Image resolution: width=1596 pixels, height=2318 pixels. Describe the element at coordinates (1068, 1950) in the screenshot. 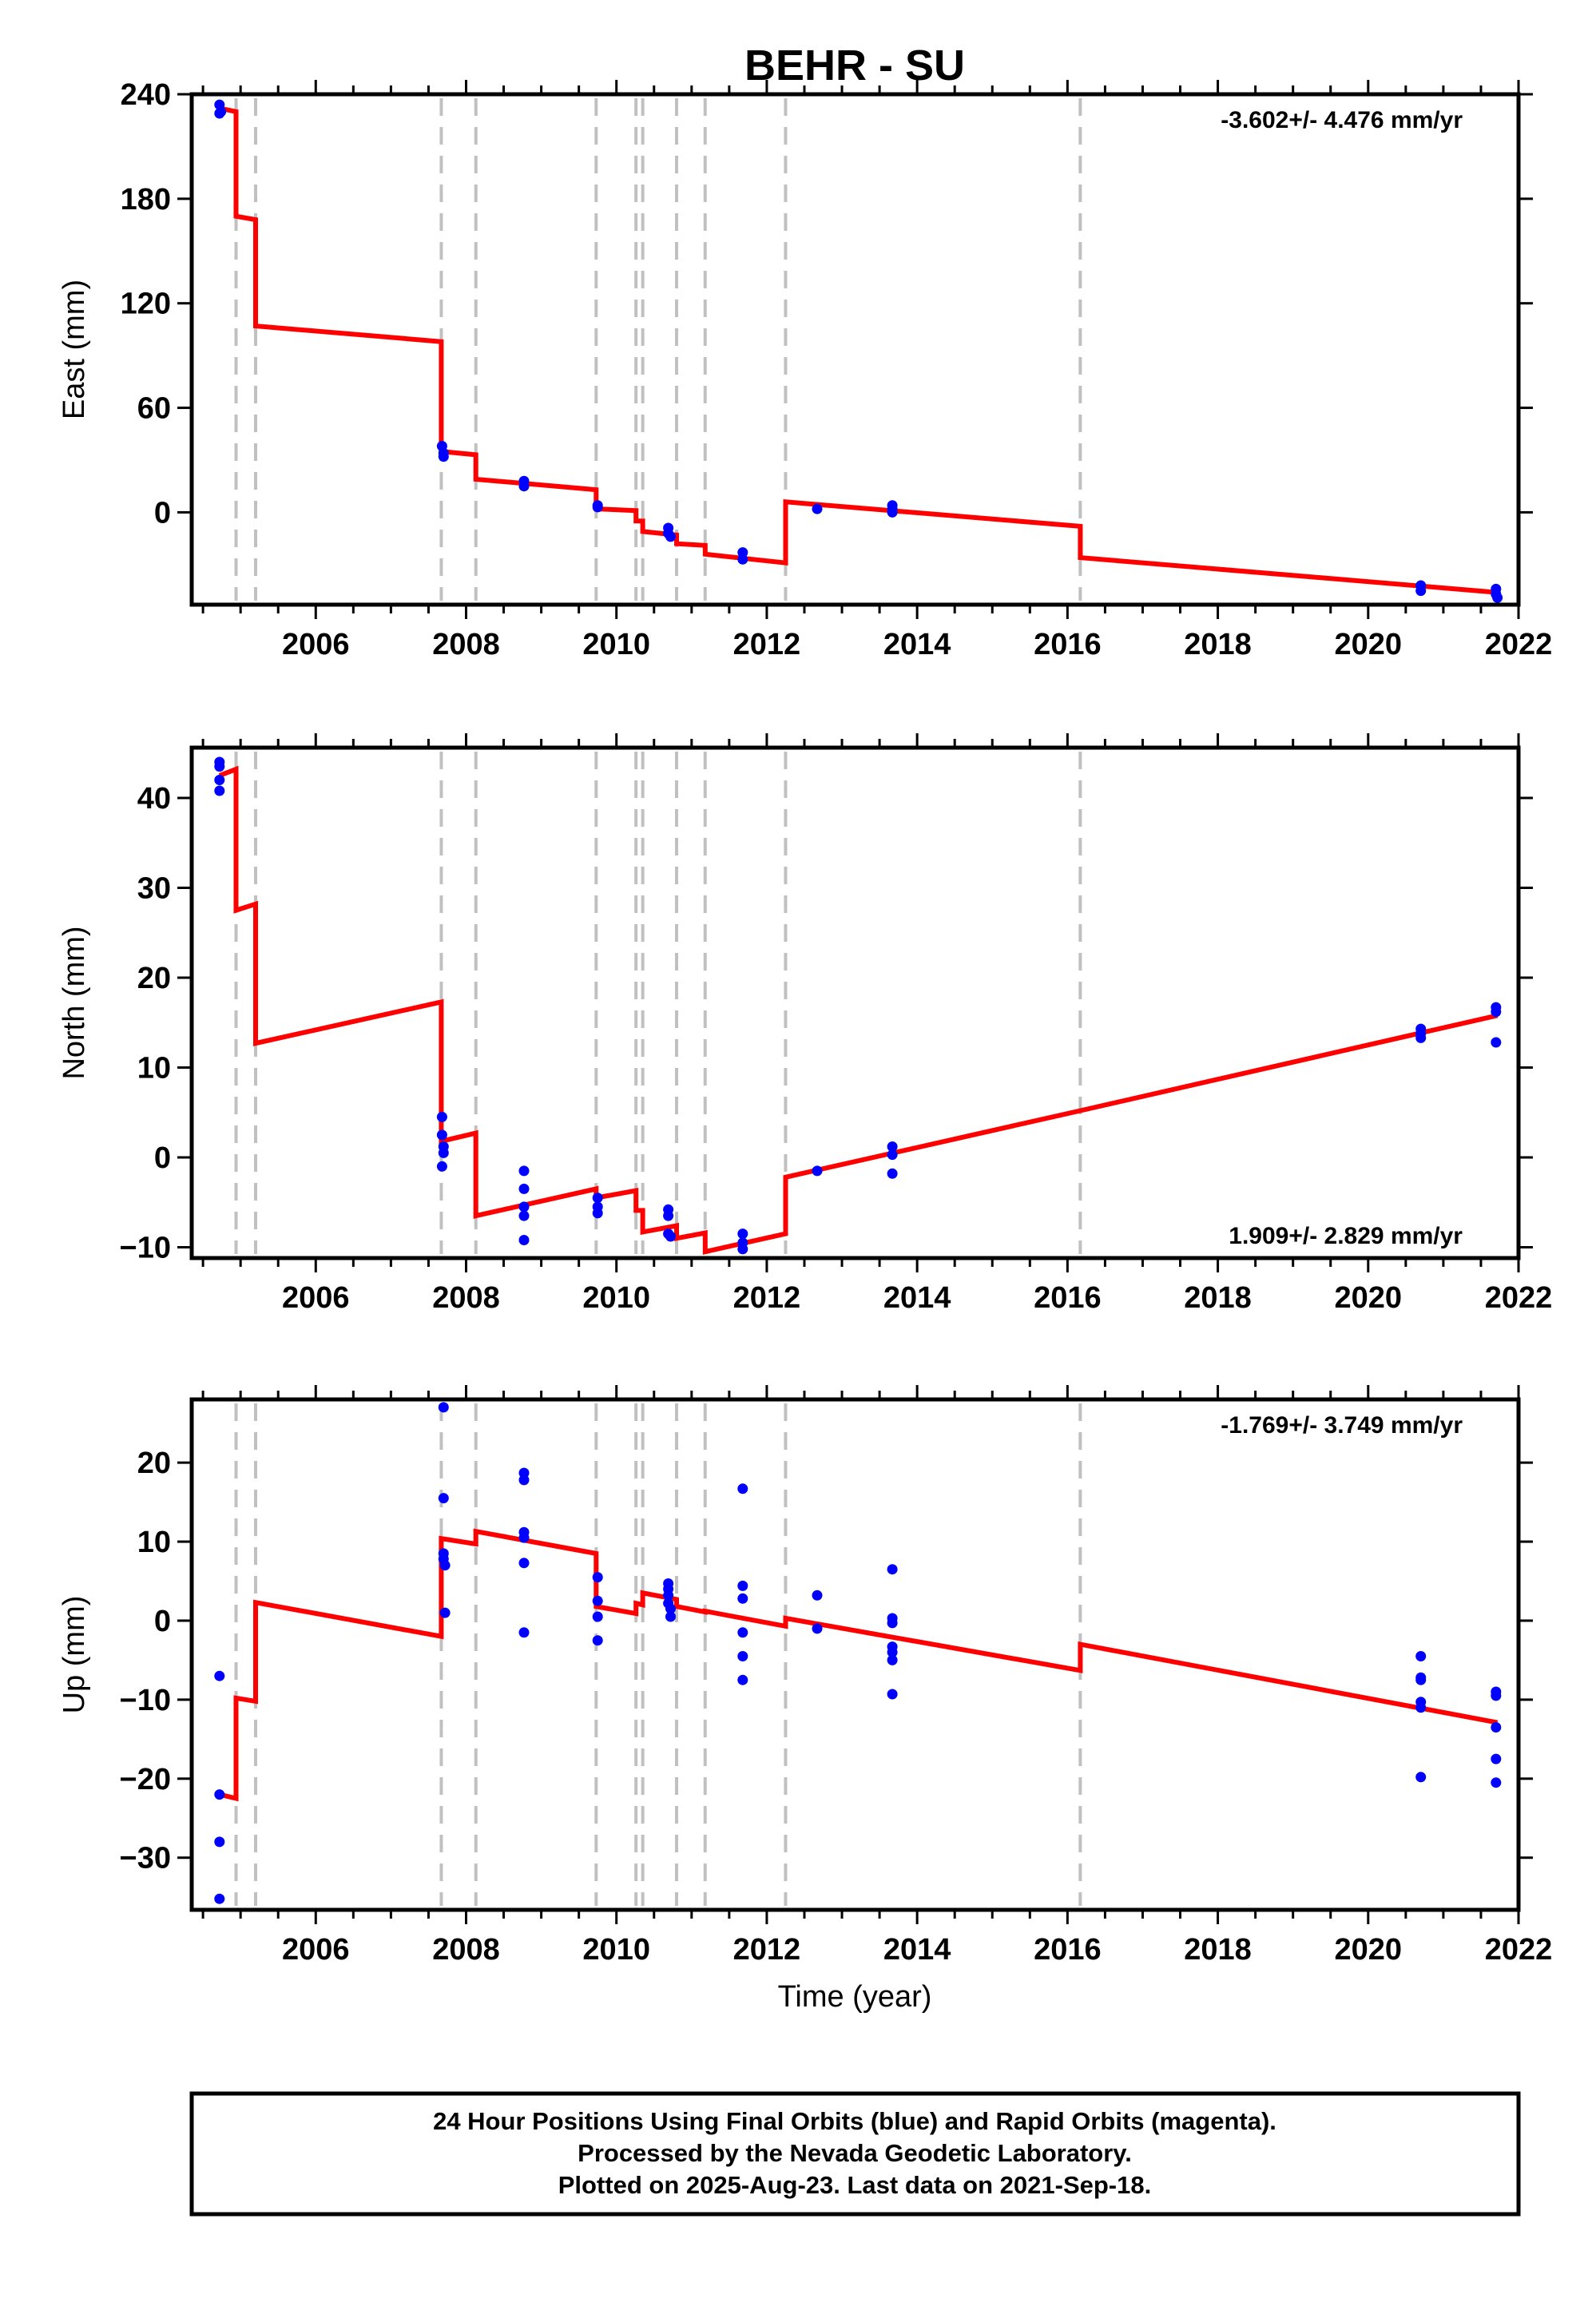

I see `up-x-tick-label: 2016` at that location.